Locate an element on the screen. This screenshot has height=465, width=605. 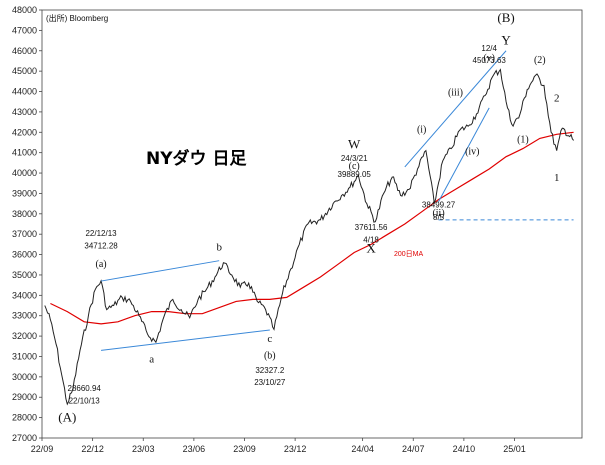
y-tick-label: 44000 is located at coordinates (24, 92).